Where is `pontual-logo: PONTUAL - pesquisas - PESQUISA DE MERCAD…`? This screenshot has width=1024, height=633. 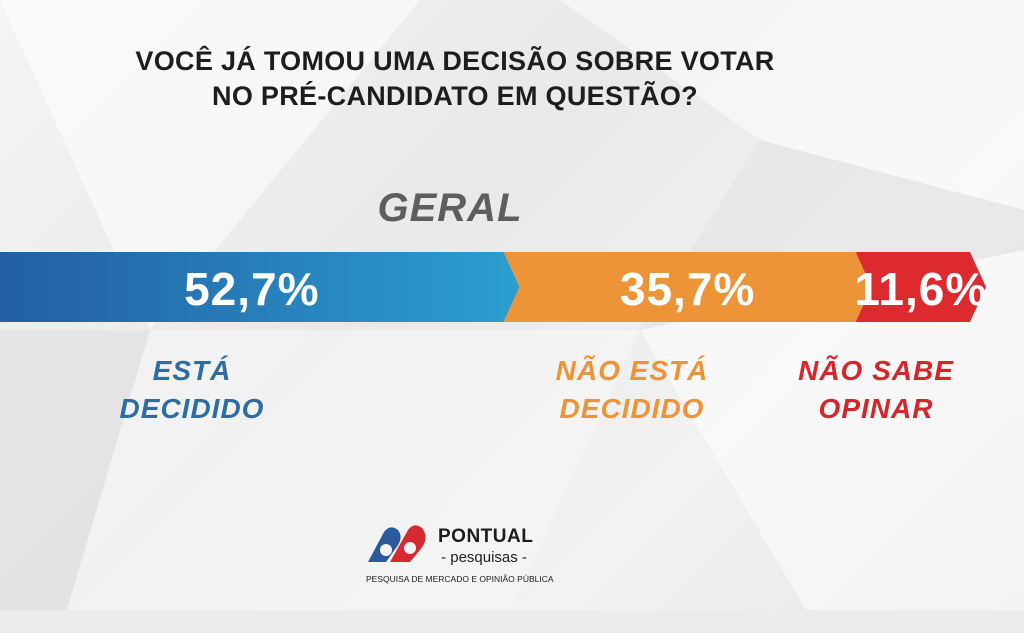 pontual-logo: PONTUAL - pesquisas - PESQUISA DE MERCAD… is located at coordinates (464, 557).